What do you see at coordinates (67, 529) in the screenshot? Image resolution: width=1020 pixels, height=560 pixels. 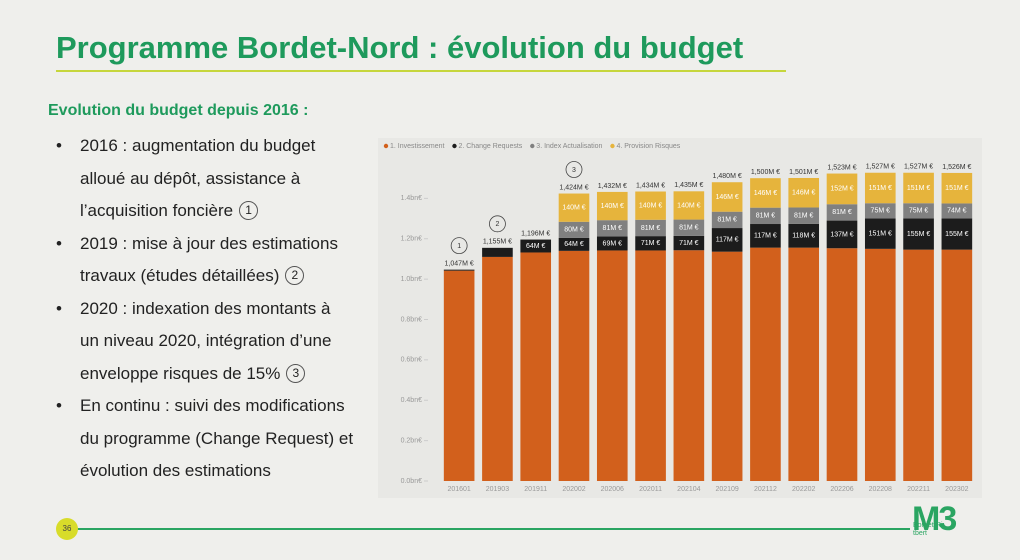 I see `page-number: 36` at bounding box center [67, 529].